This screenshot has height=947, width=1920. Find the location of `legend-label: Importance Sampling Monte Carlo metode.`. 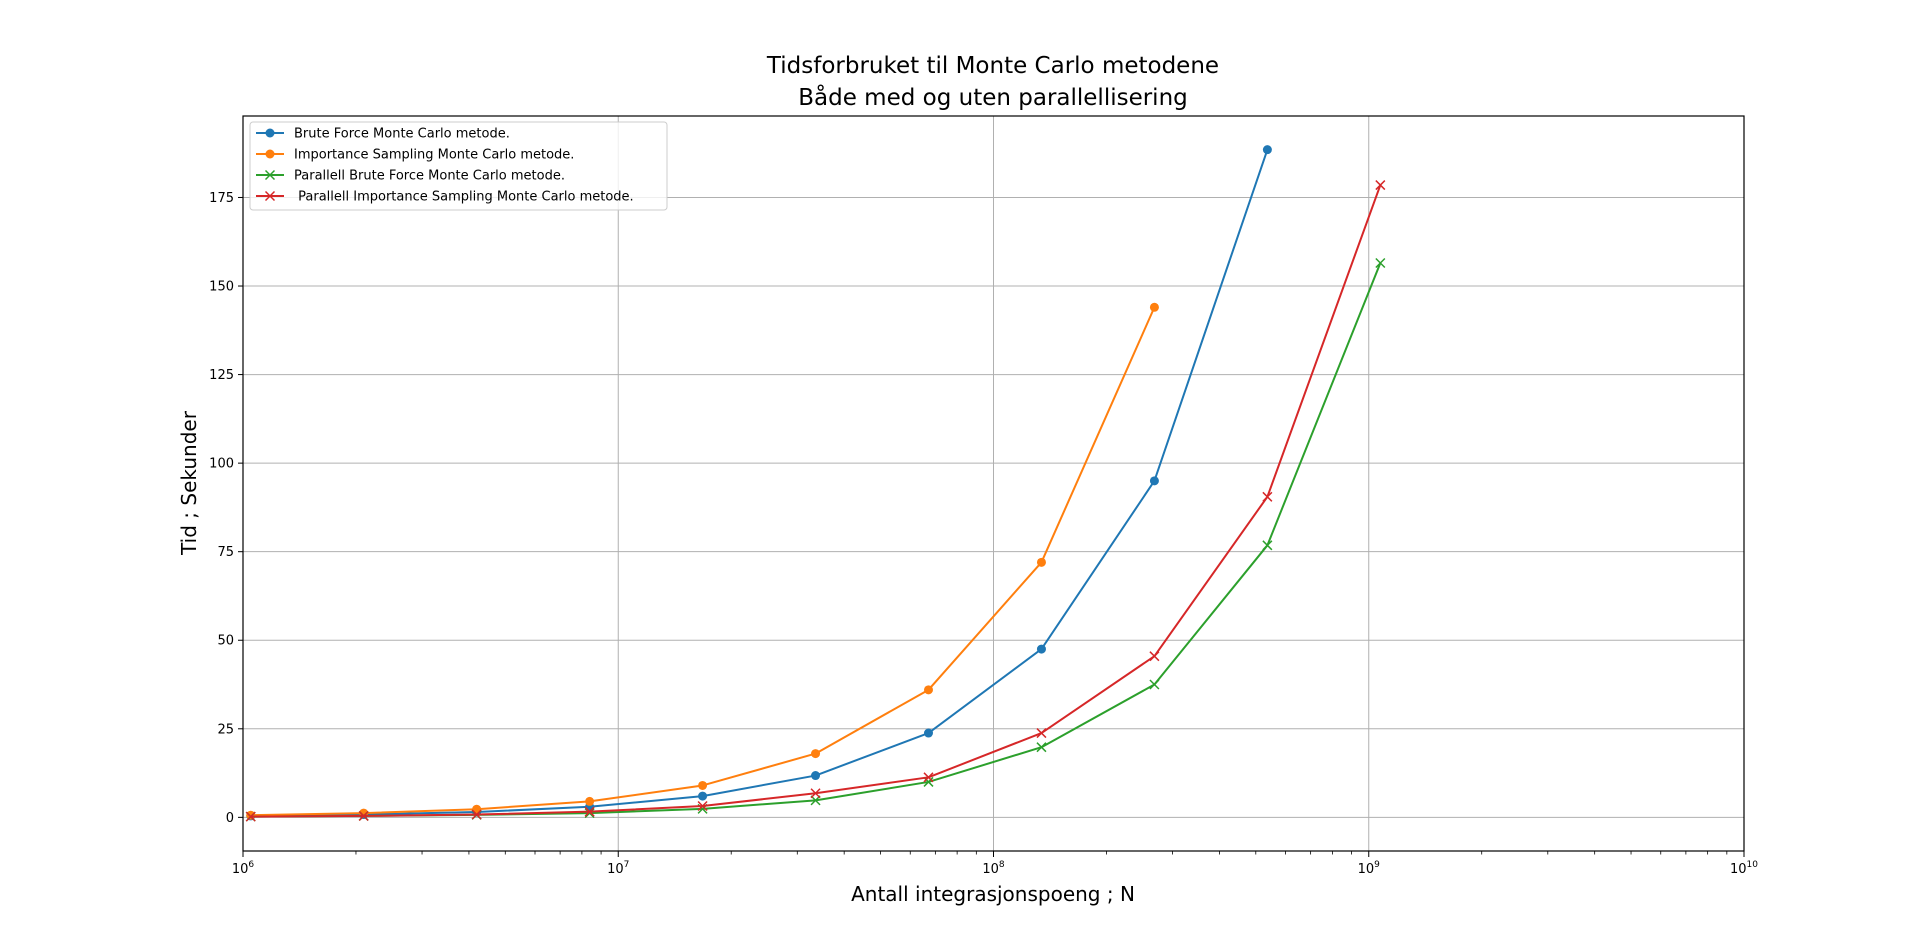

legend-label: Importance Sampling Monte Carlo metode. is located at coordinates (434, 155).